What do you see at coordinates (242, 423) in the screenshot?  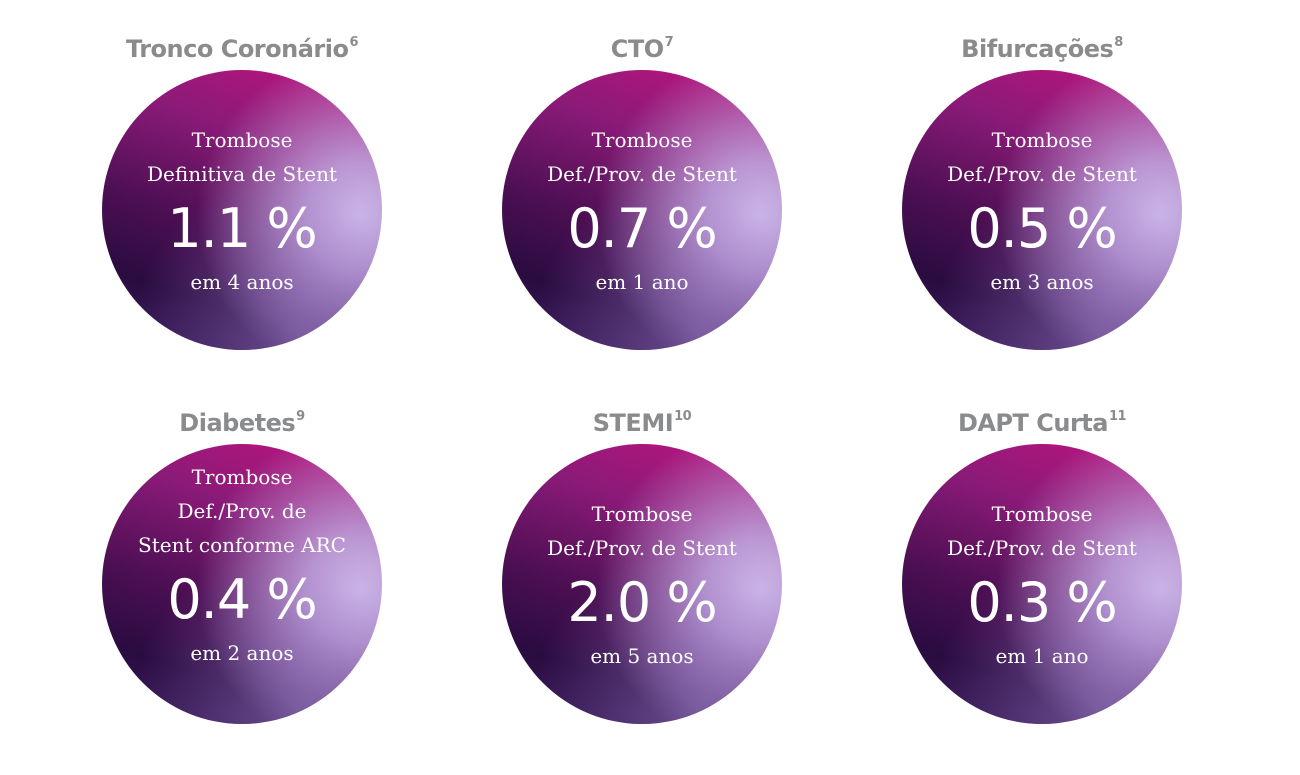 I see `card-title: Diabetes9` at bounding box center [242, 423].